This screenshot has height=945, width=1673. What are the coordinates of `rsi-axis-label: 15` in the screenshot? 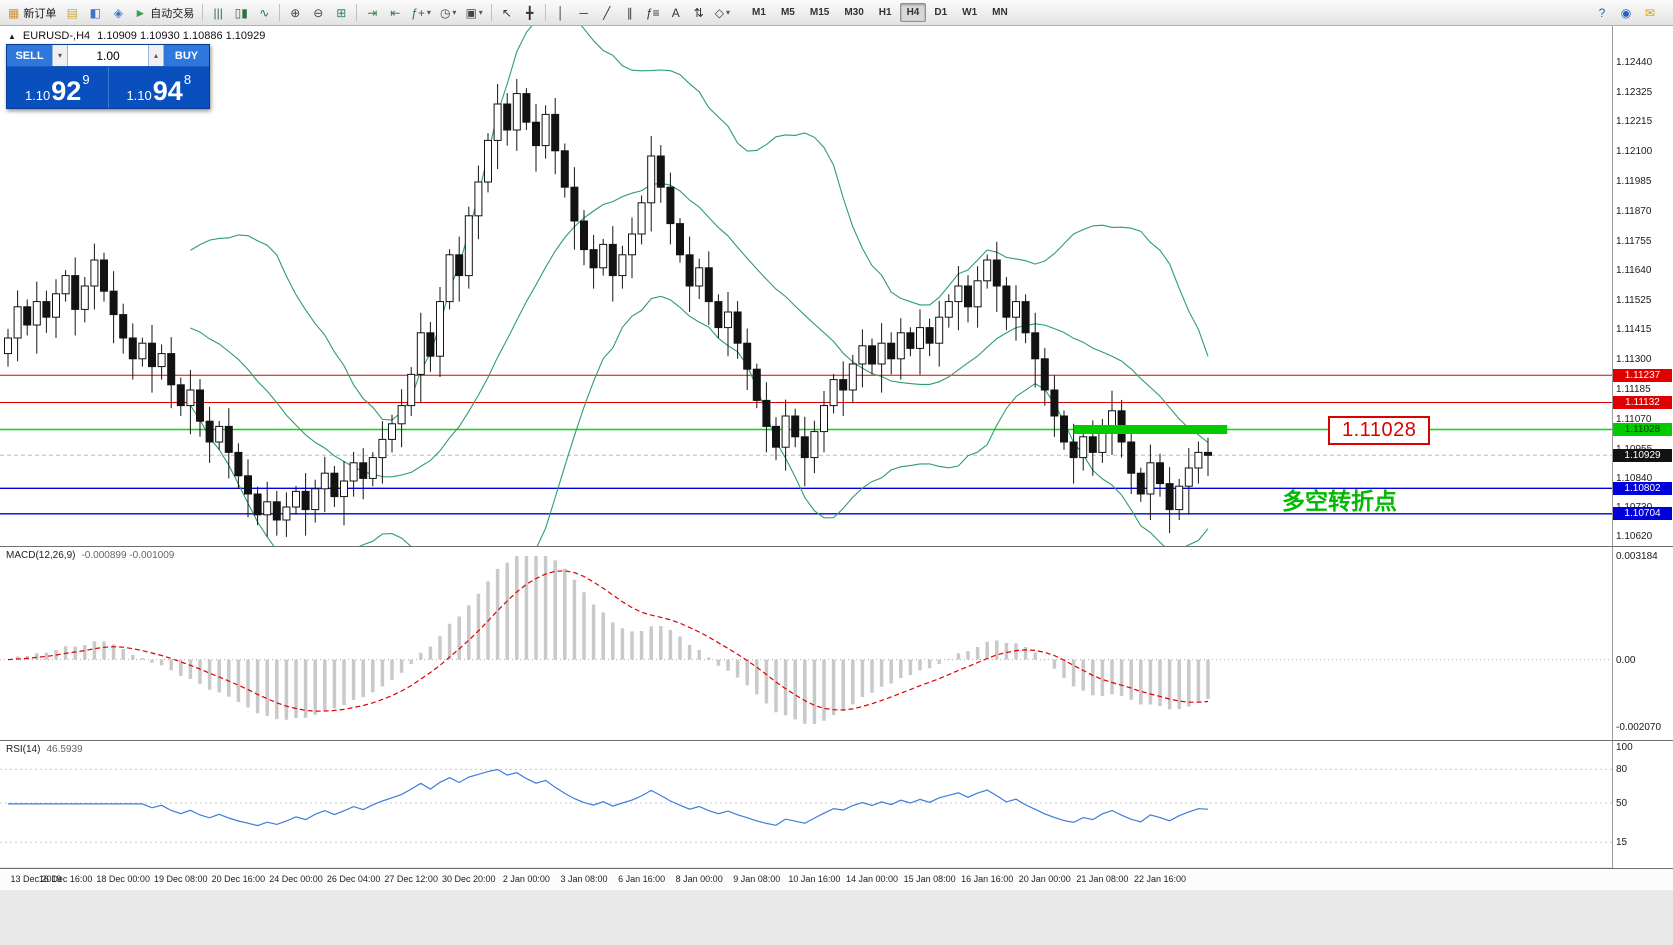 It's located at (1622, 843).